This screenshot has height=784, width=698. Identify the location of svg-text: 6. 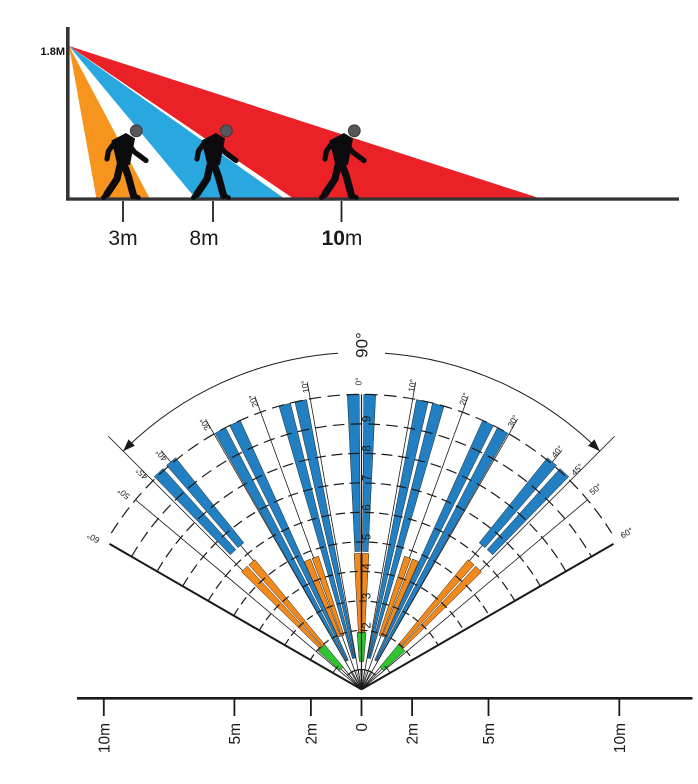
(368, 507).